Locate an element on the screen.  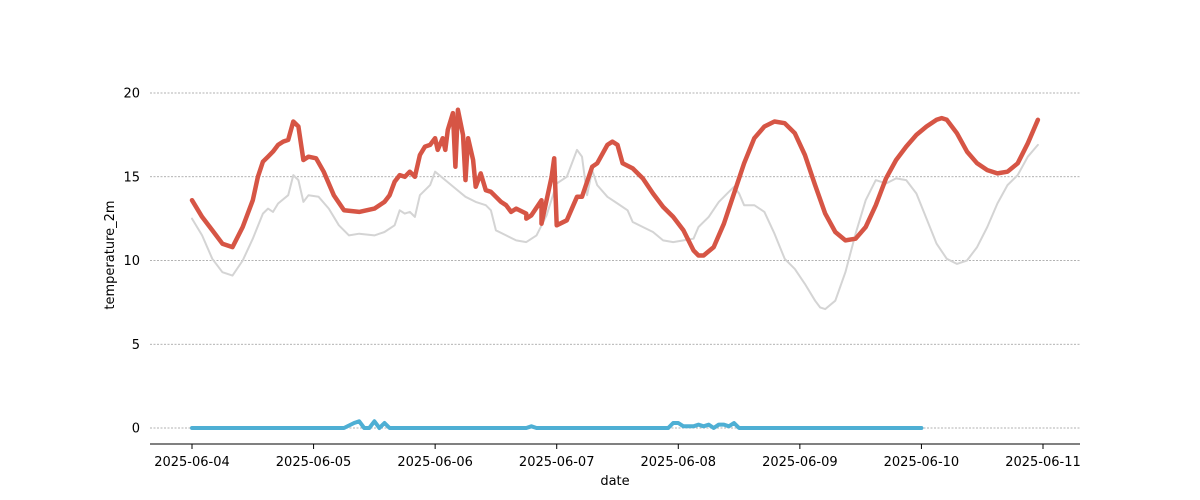
x-axis-label: date is located at coordinates (614, 481).